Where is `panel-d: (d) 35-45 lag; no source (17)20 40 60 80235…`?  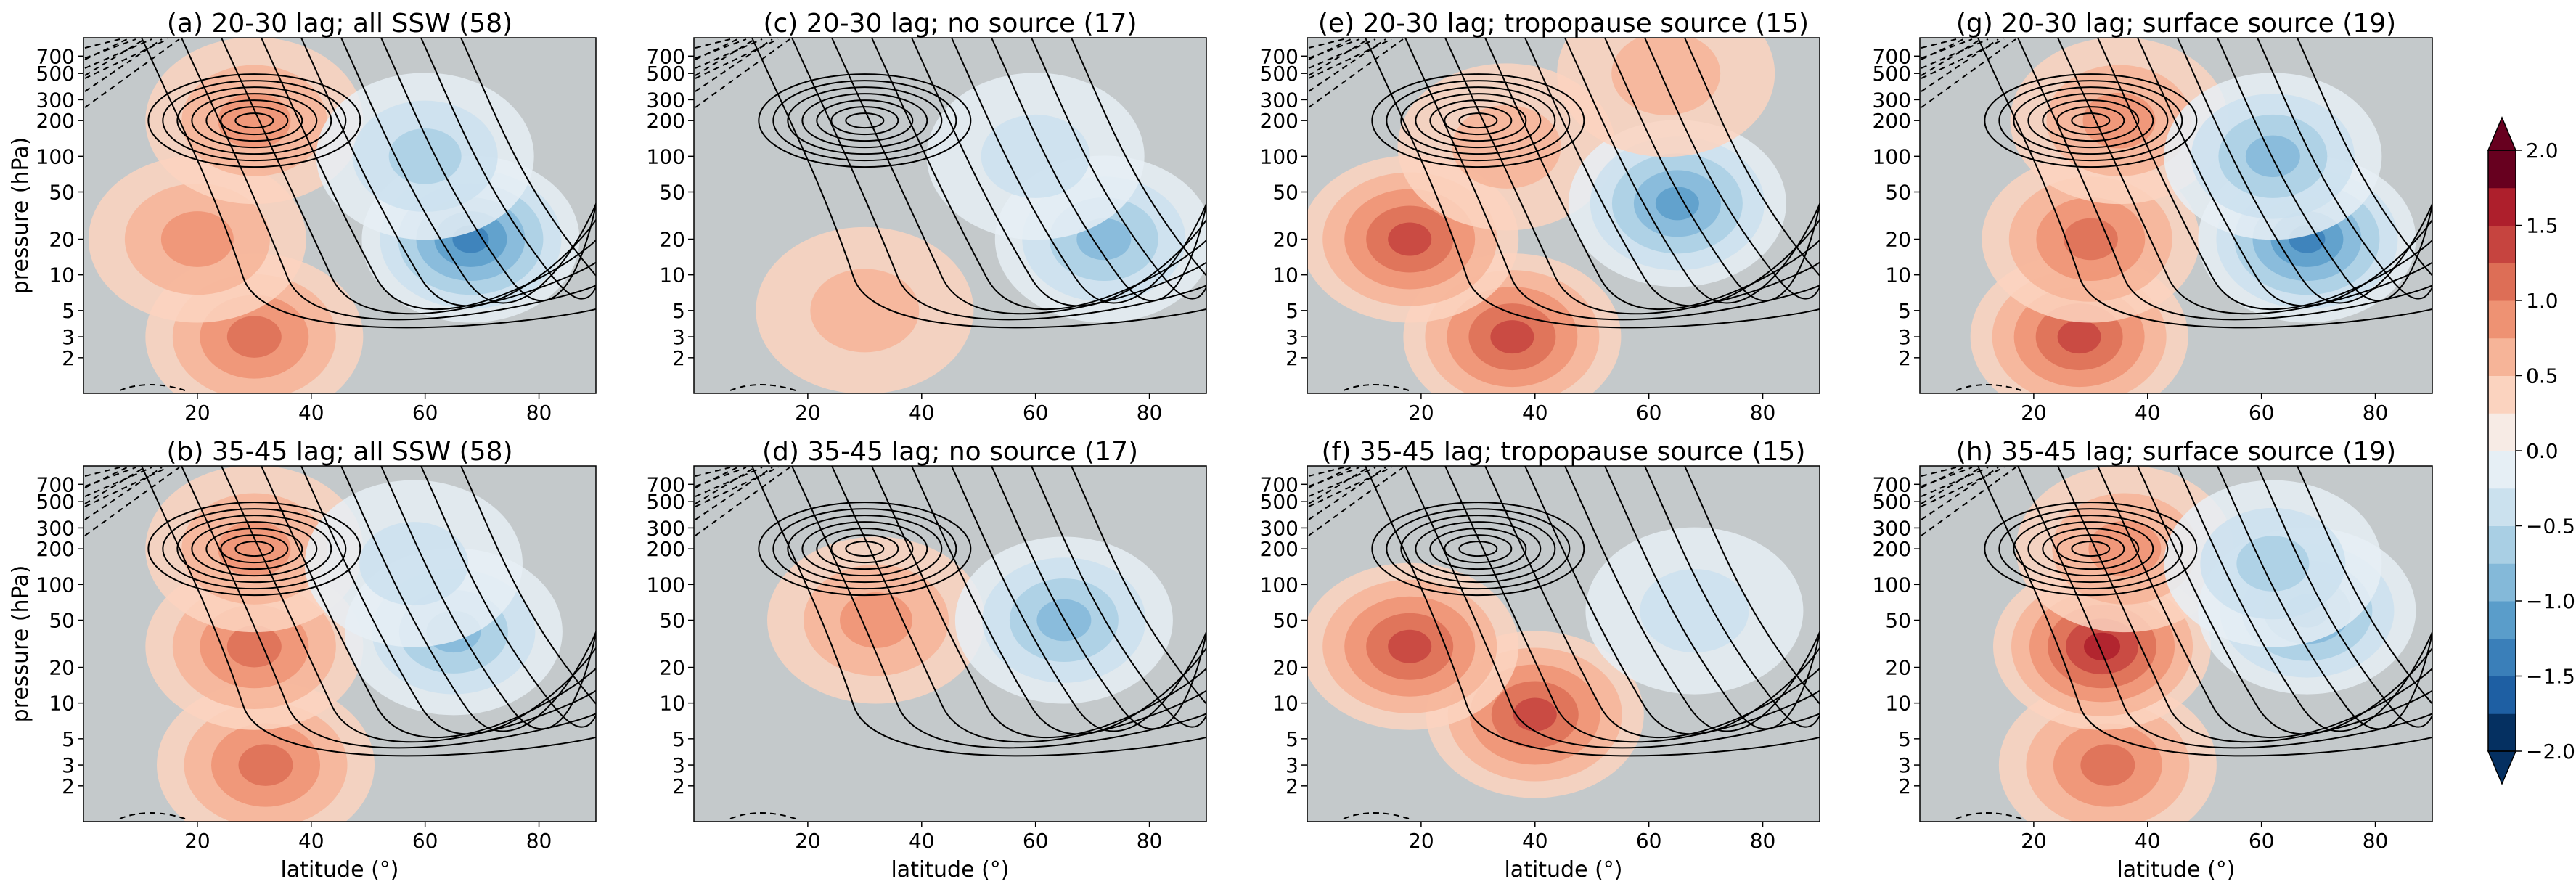
panel-d: (d) 35-45 lag; no source (17)20 40 60 80235… is located at coordinates (927, 660).